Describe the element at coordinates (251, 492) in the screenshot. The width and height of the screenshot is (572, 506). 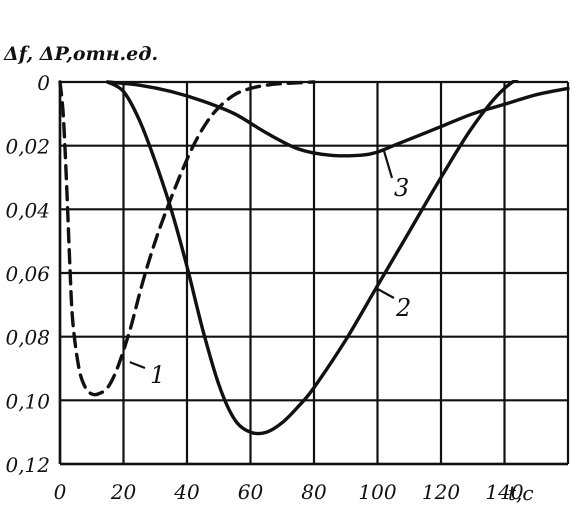
I see `x-tick-label: 60` at that location.